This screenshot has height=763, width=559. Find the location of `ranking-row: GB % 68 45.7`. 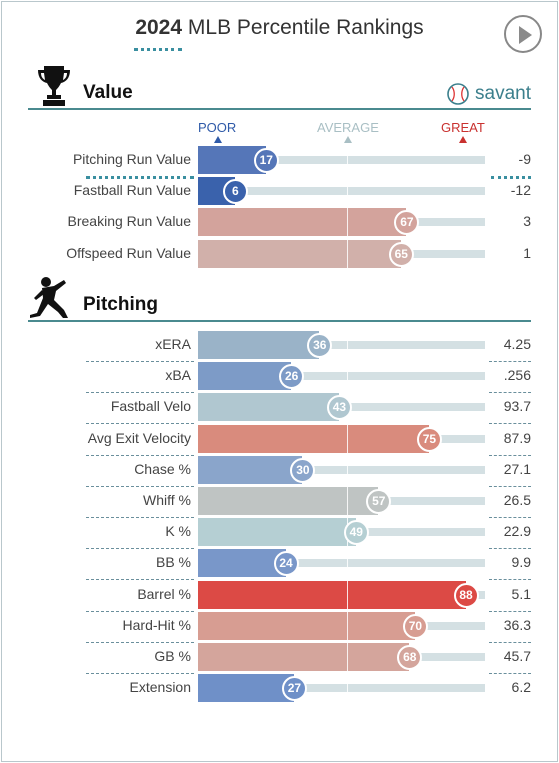

ranking-row: GB % 68 45.7 is located at coordinates (279, 658).